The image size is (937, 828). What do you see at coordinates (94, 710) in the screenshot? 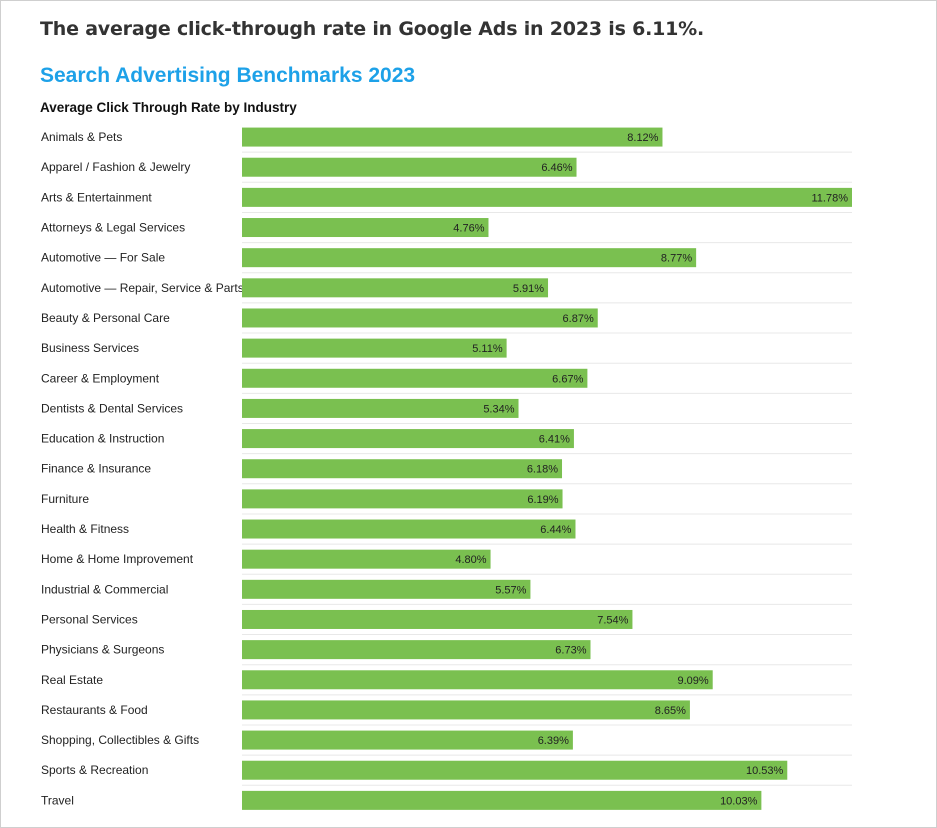
I see `category-label: Restaurants & Food` at bounding box center [94, 710].